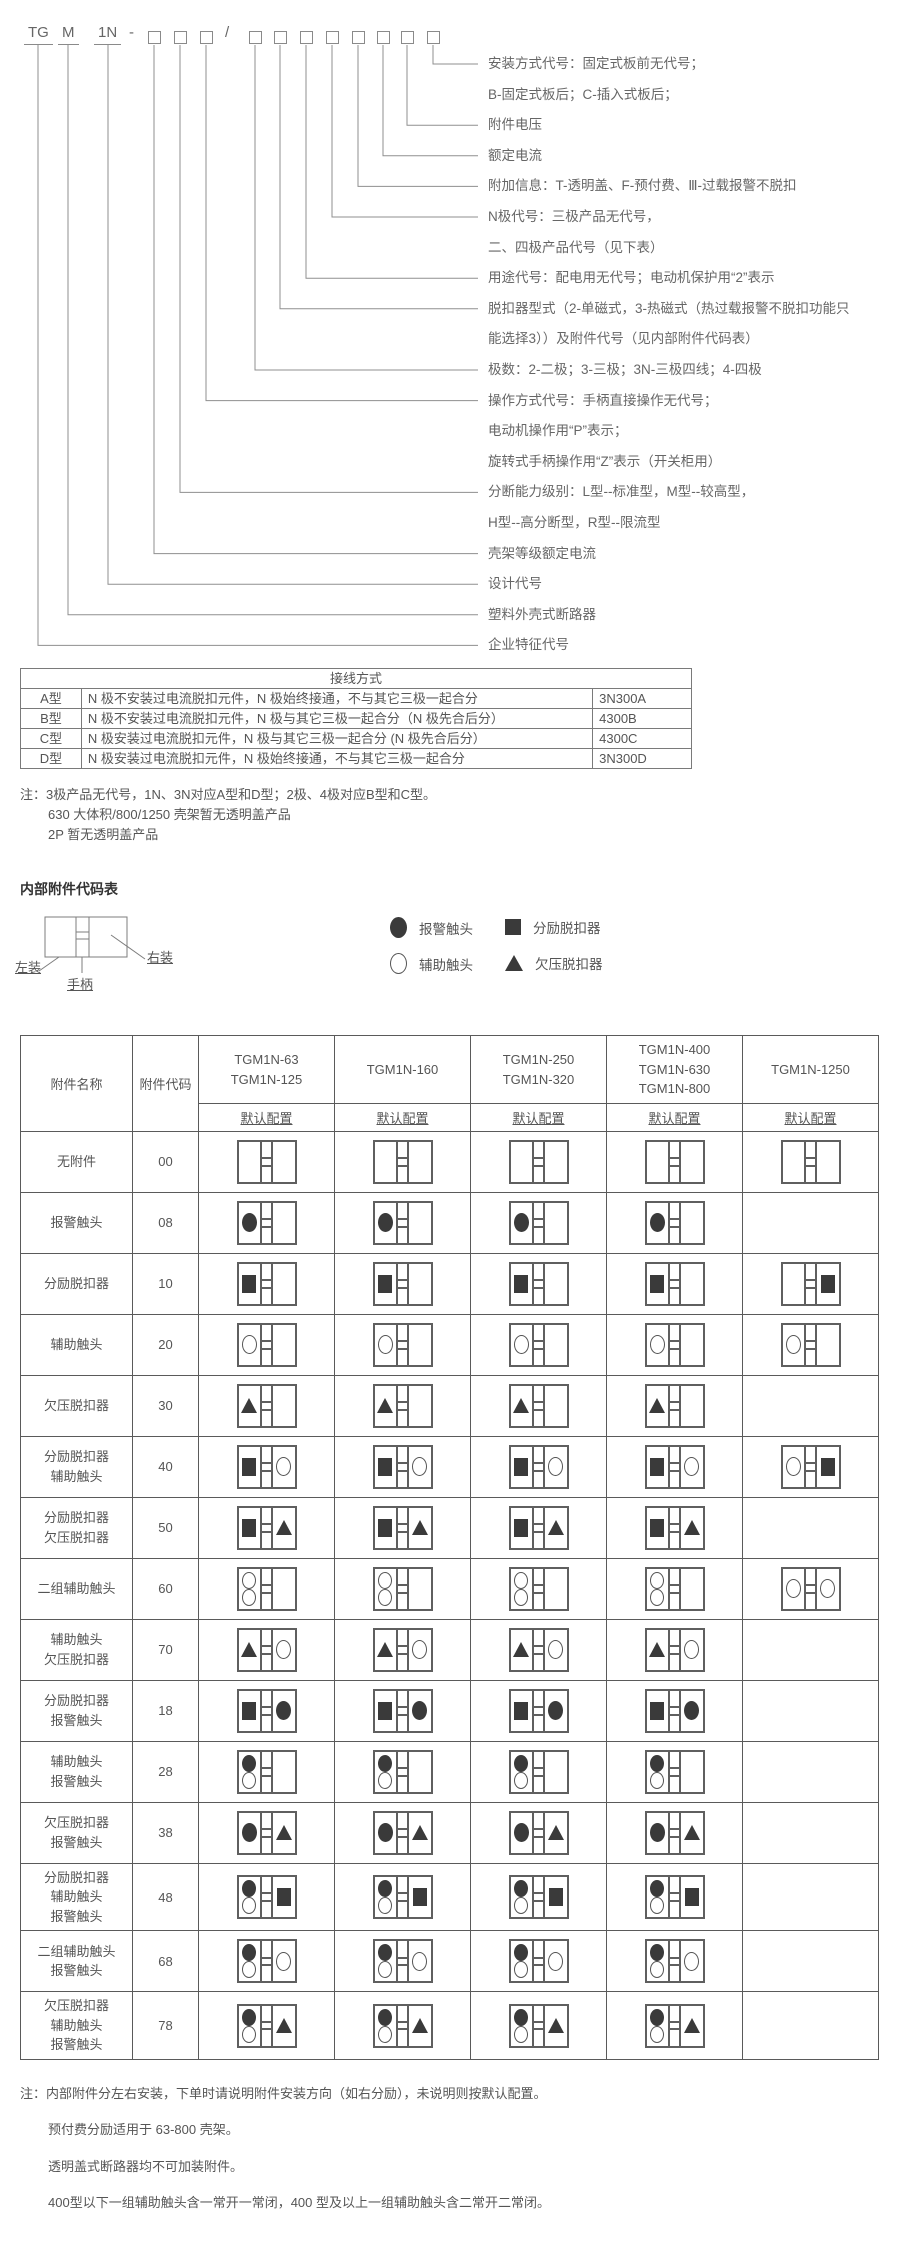 Image resolution: width=900 pixels, height=2243 pixels. I want to click on footer-note: 透明盖式断路器均不可加装附件。, so click(146, 2166).